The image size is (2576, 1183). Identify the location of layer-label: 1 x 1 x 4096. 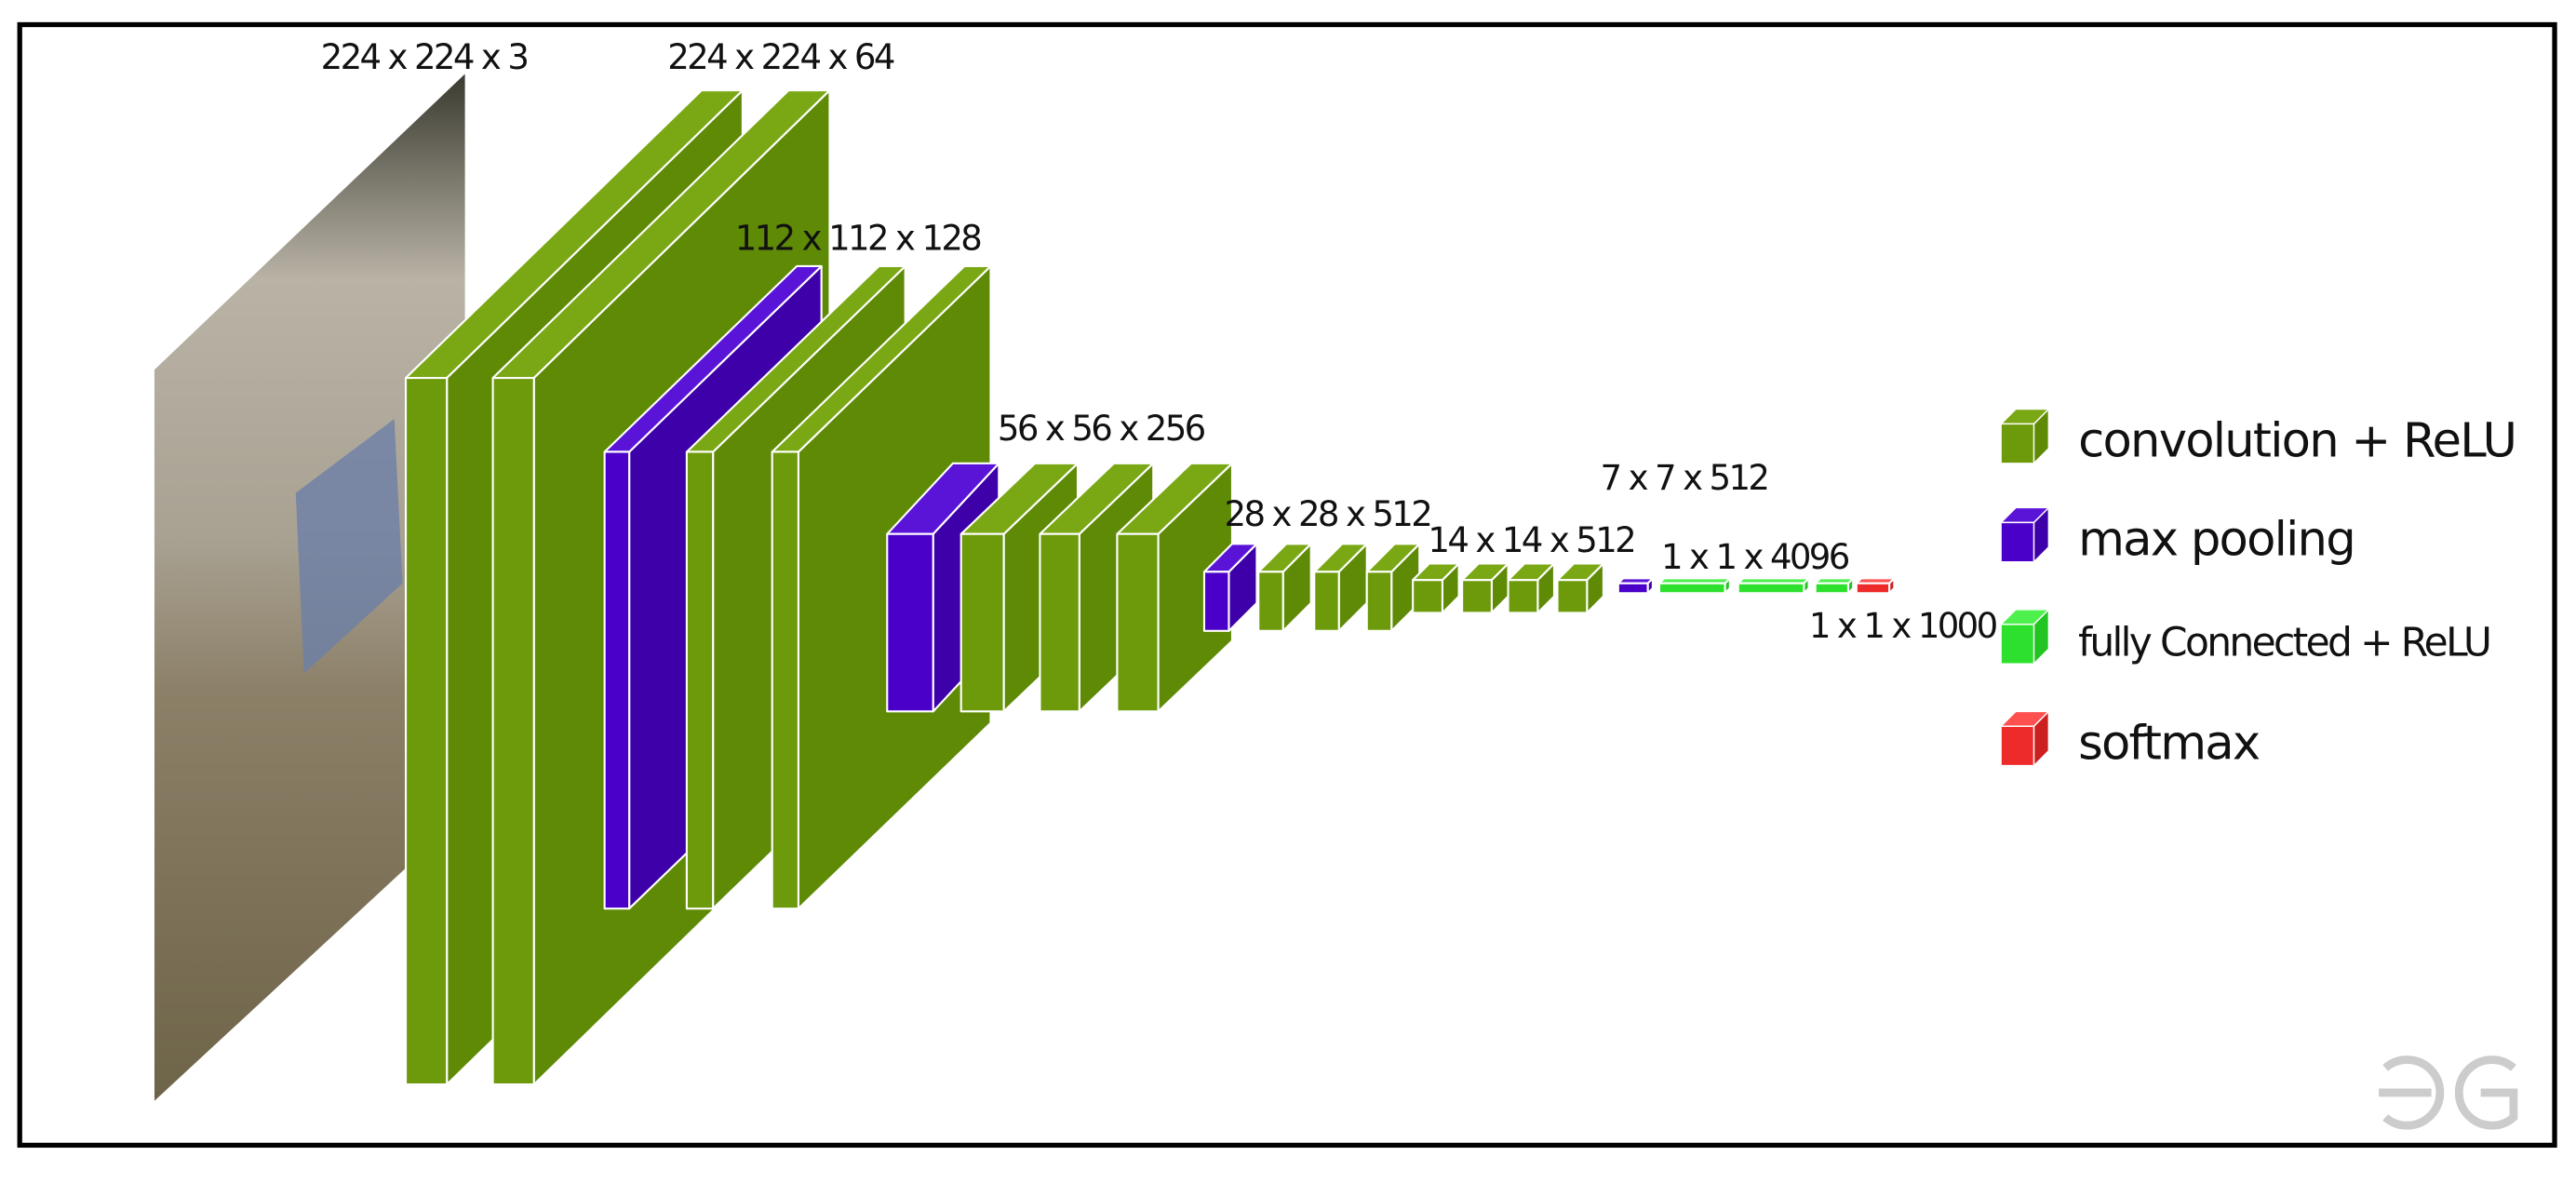
(1755, 557).